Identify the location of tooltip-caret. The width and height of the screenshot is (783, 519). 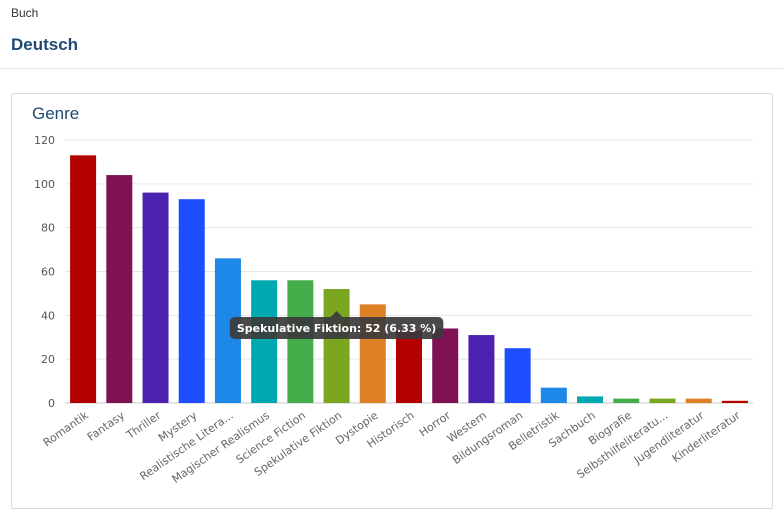
(336, 314).